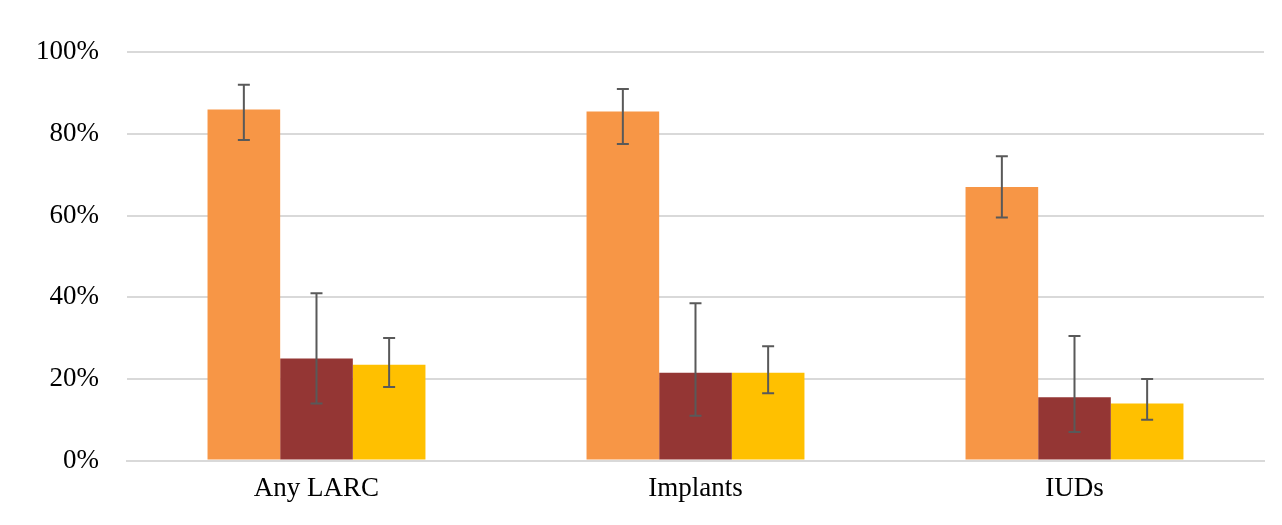 The width and height of the screenshot is (1282, 525). What do you see at coordinates (80, 458) in the screenshot?
I see `y-tick-label: 0%` at bounding box center [80, 458].